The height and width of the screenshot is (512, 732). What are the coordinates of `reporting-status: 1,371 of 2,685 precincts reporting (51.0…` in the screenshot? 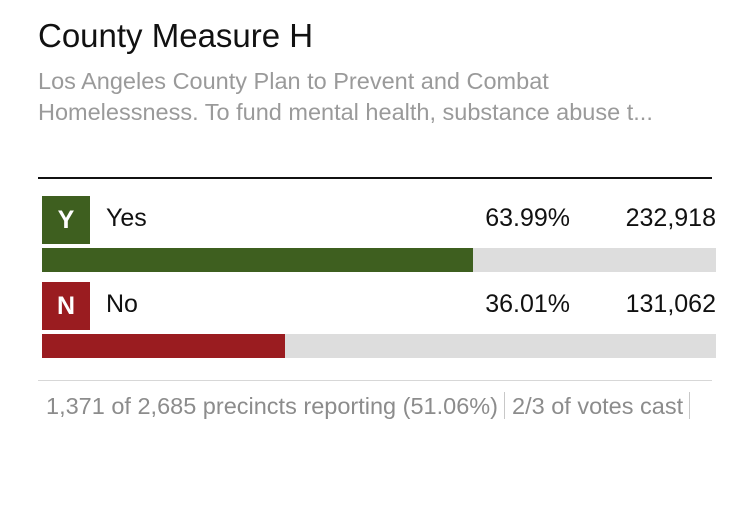 It's located at (374, 406).